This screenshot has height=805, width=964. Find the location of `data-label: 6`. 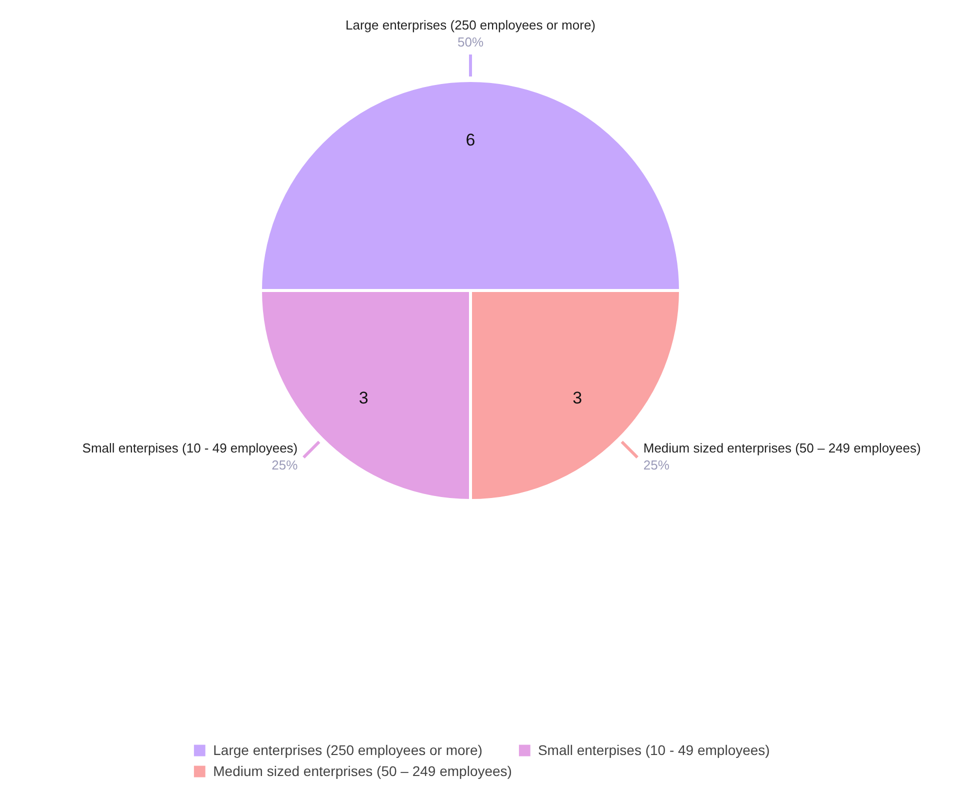

data-label: 6 is located at coordinates (471, 140).